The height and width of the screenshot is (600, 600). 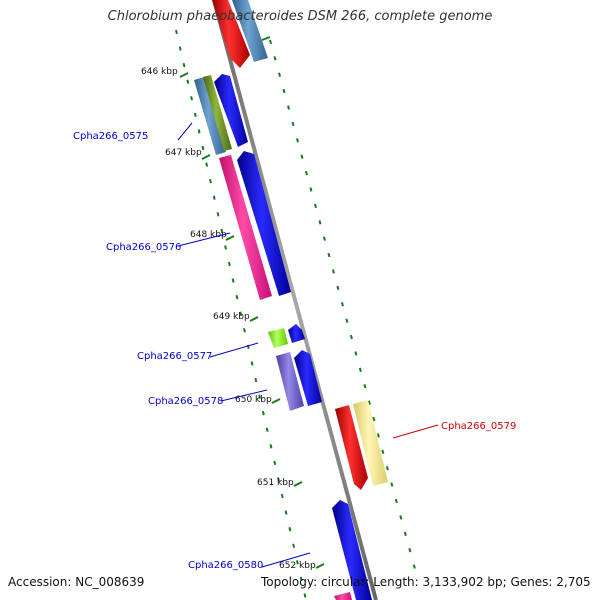 I want to click on gene-cpha266-0577-lime, so click(x=278, y=338).